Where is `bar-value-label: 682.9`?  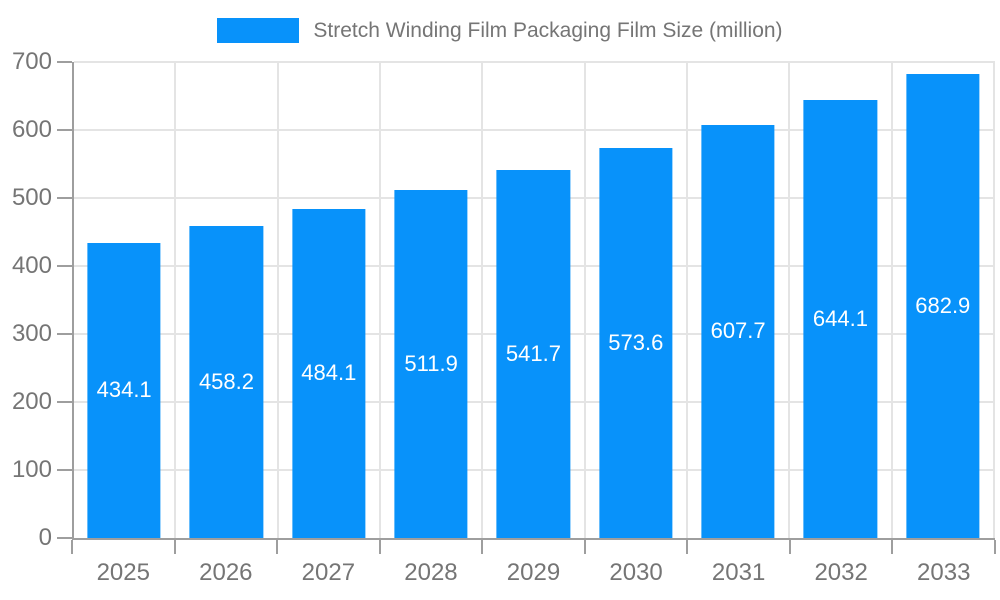 bar-value-label: 682.9 is located at coordinates (943, 305).